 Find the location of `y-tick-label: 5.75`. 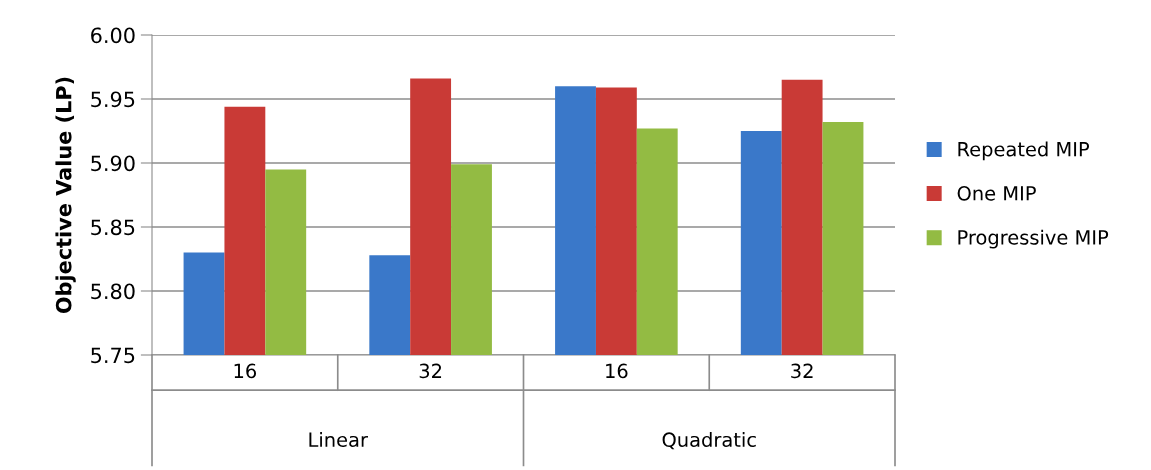

y-tick-label: 5.75 is located at coordinates (113, 355).